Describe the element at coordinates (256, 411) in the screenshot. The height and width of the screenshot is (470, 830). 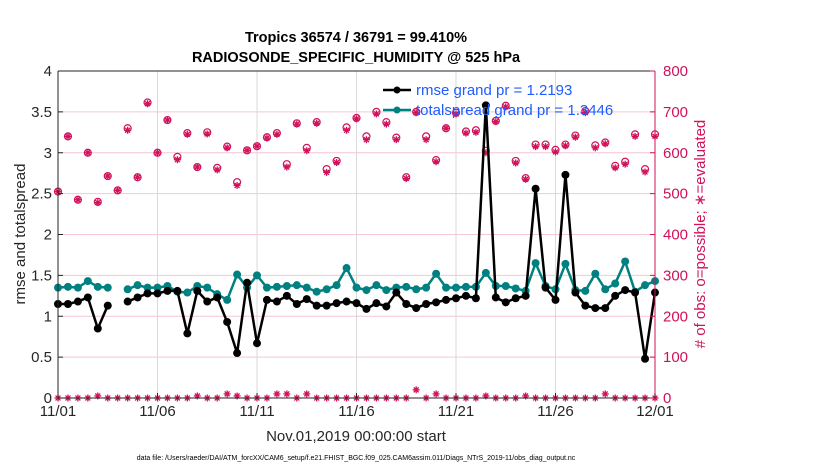
I see `x-tick-label: 11/11` at that location.